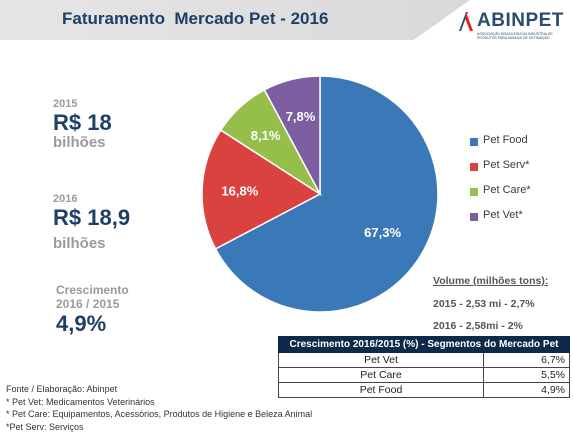  Describe the element at coordinates (65, 104) in the screenshot. I see `year-2015-label: 2015` at that location.